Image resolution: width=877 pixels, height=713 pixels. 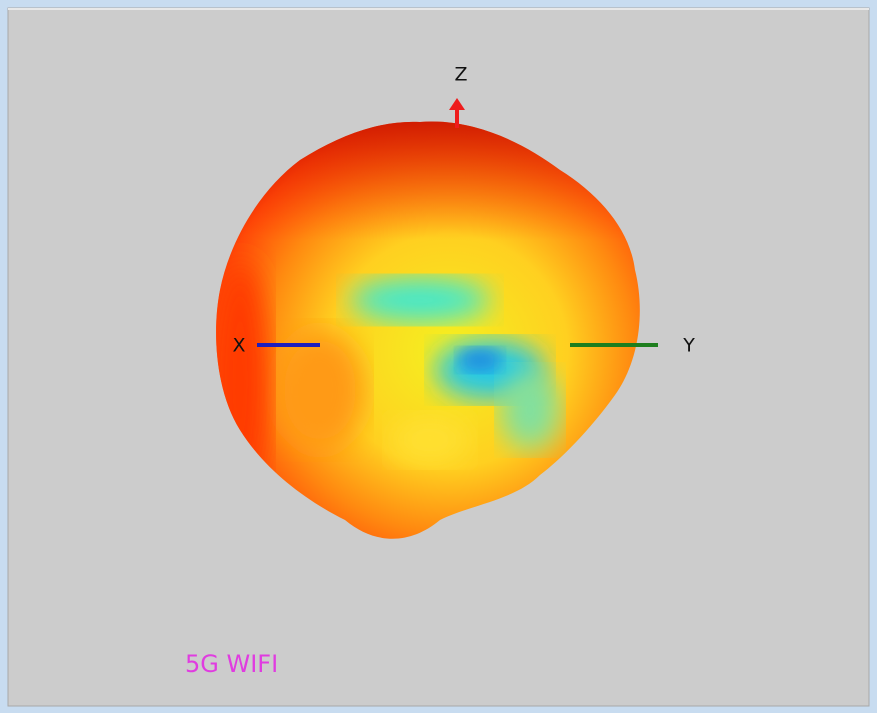 What do you see at coordinates (231, 664) in the screenshot?
I see `caption: 5G WIFI` at bounding box center [231, 664].